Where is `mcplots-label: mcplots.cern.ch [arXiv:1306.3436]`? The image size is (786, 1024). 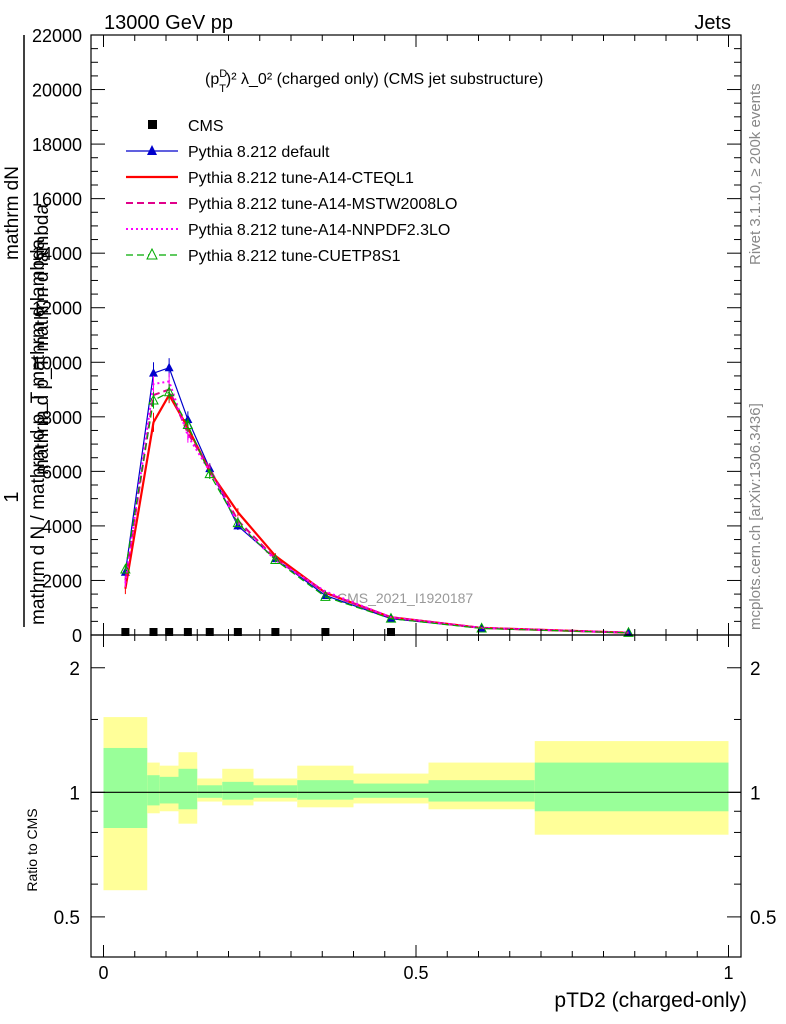 mcplots-label: mcplots.cern.ch [arXiv:1306.3436] is located at coordinates (755, 516).